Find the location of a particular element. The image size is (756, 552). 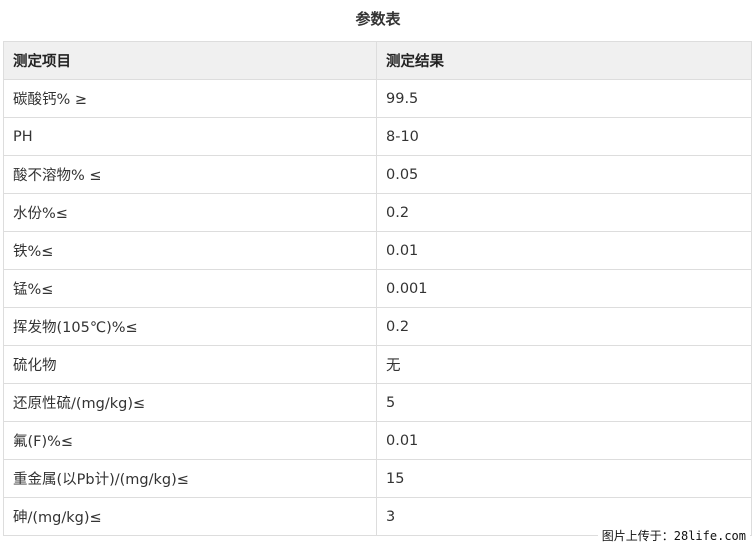

watermark: 图片上传于：28life.com is located at coordinates (673, 535).